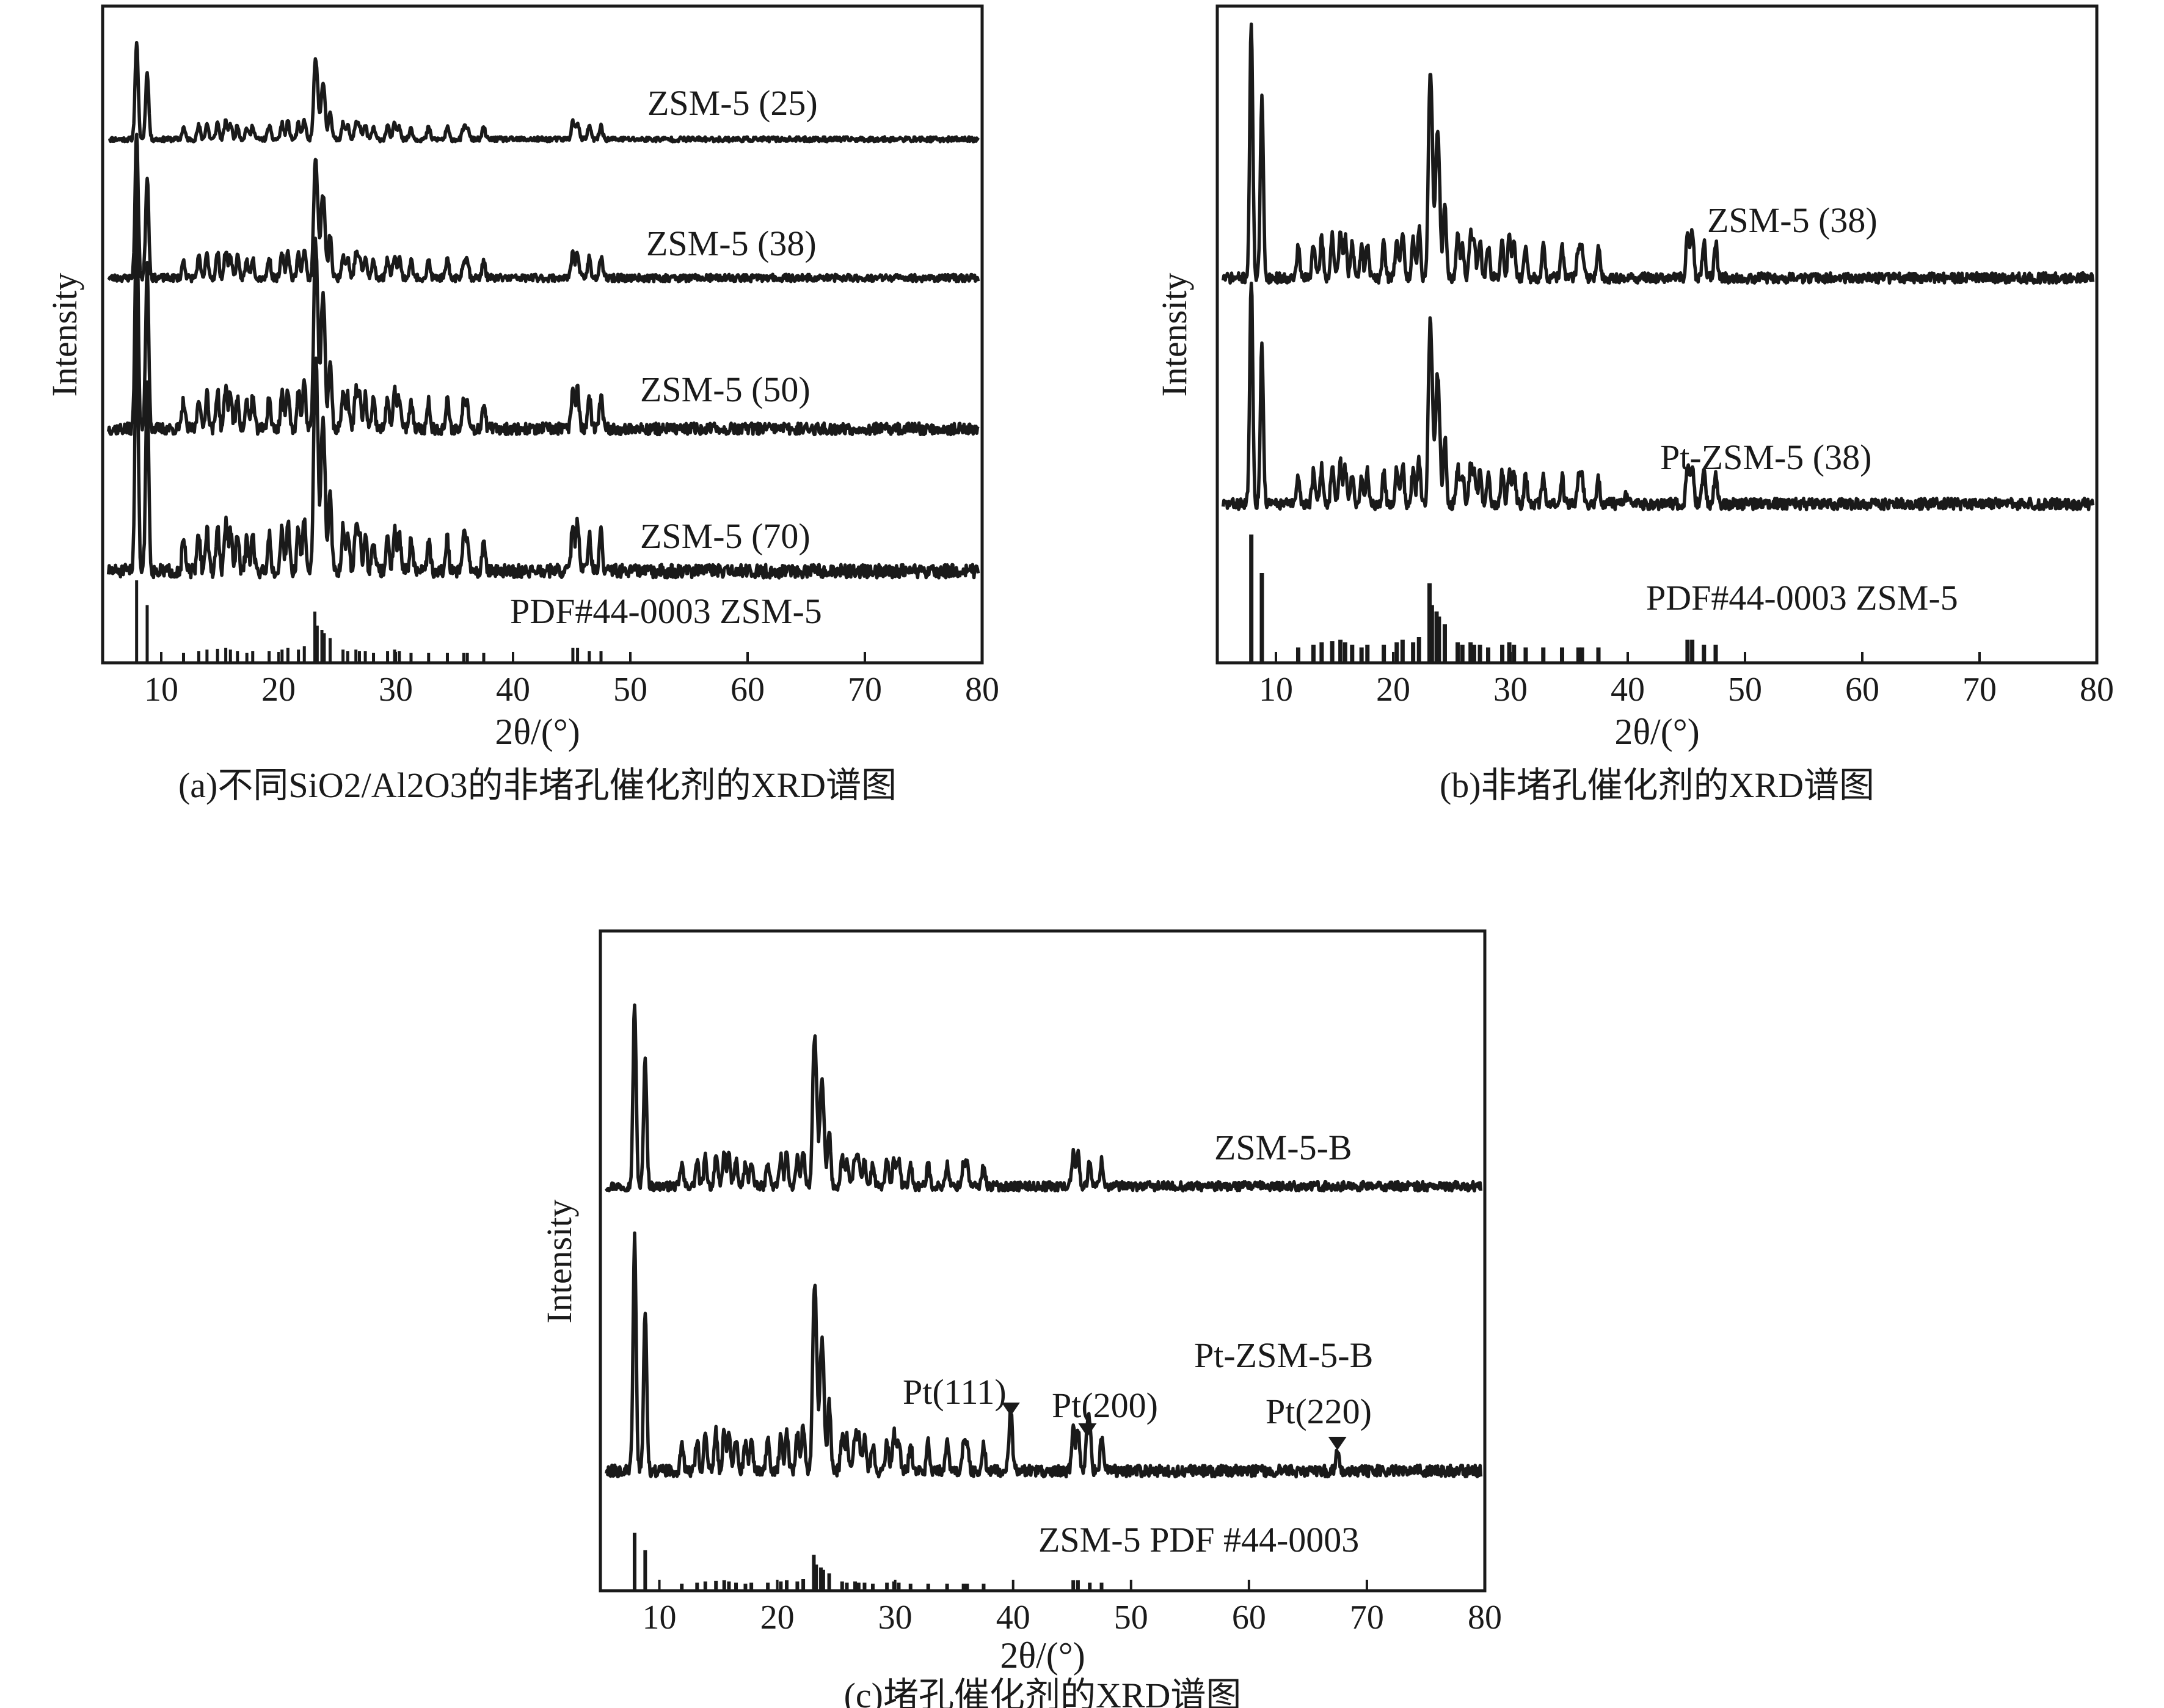  I want to click on panel-a-series-label-3: ZSM-5 (50), so click(725, 389).